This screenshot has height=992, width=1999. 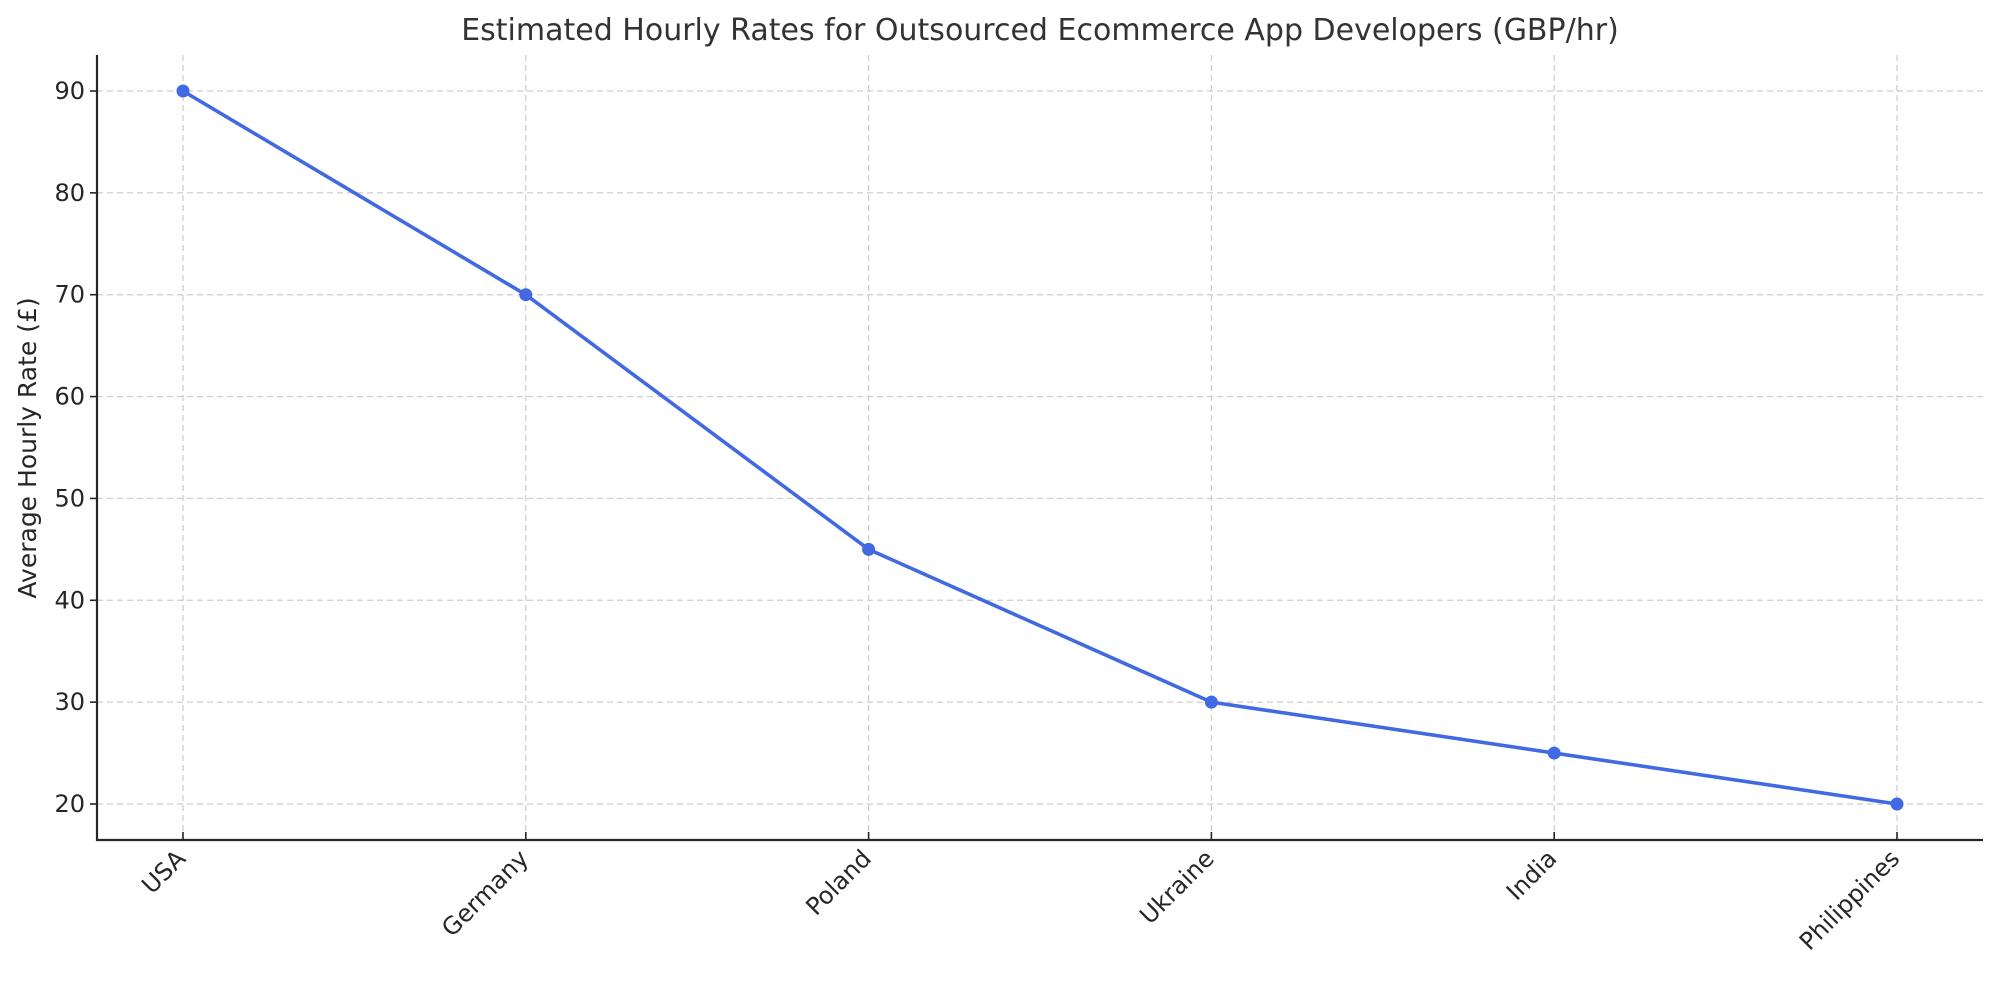 I want to click on y-tick-label: 70, so click(x=69, y=295).